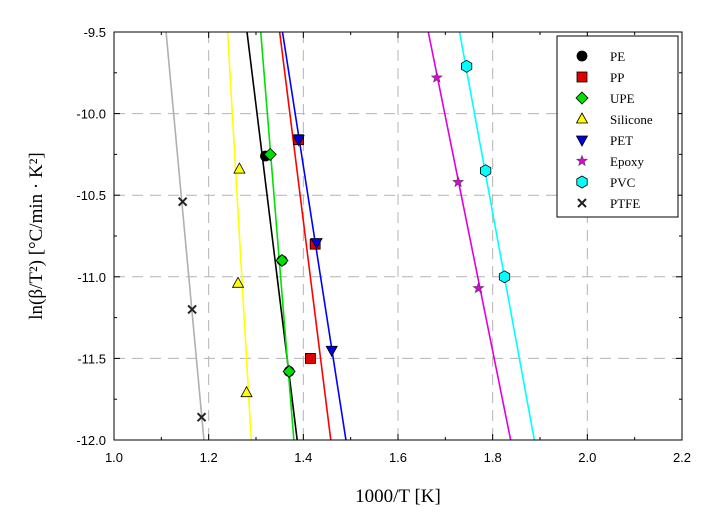 This screenshot has width=704, height=517. What do you see at coordinates (622, 98) in the screenshot?
I see `legend-label-upe: UPE` at bounding box center [622, 98].